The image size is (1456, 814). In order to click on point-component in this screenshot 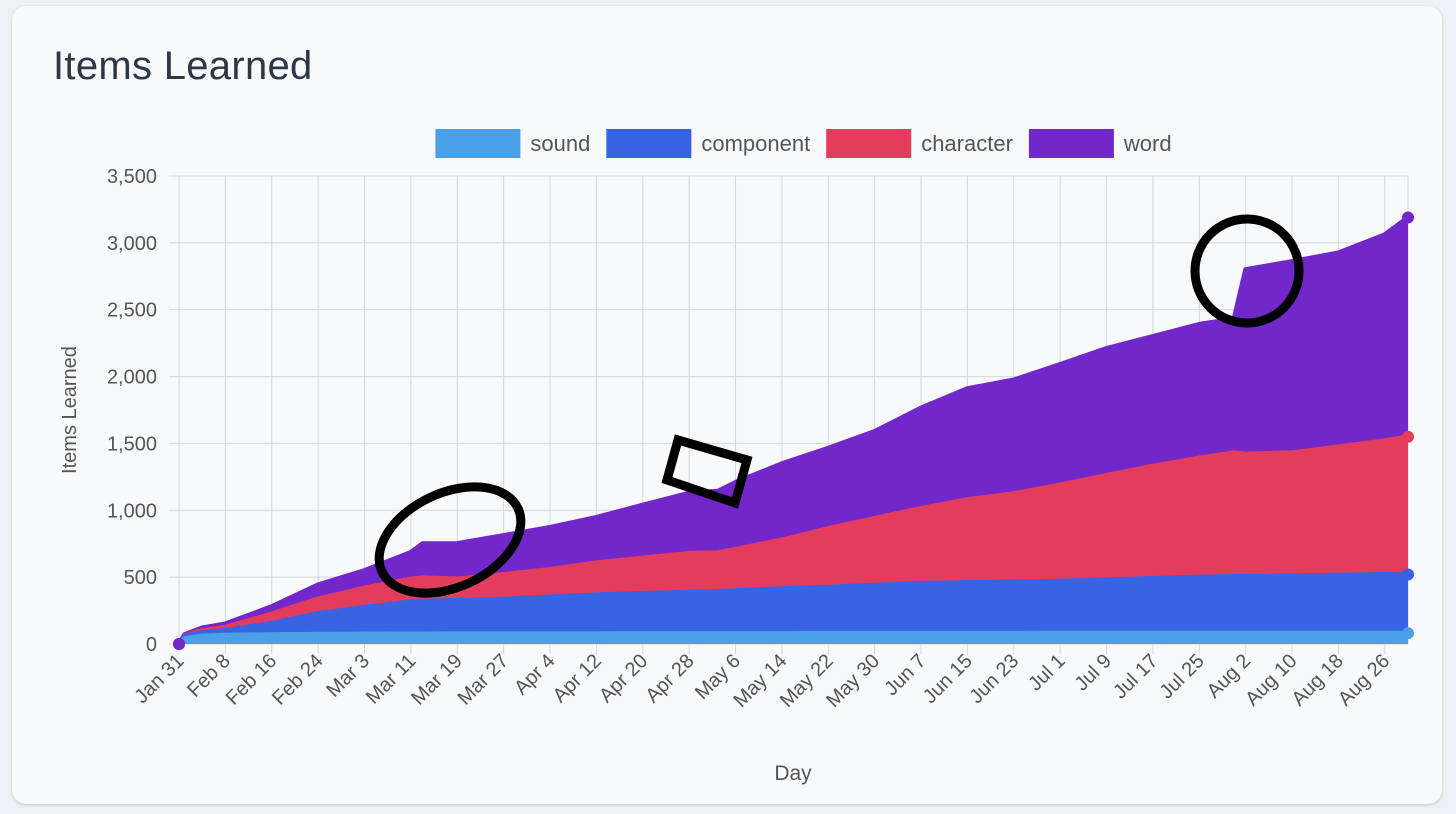, I will do `click(1408, 574)`.